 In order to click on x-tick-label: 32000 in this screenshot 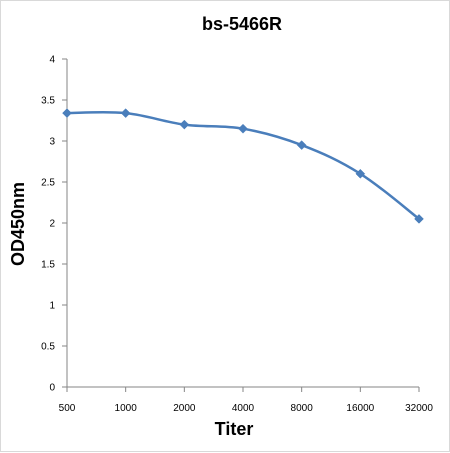, I will do `click(419, 408)`.